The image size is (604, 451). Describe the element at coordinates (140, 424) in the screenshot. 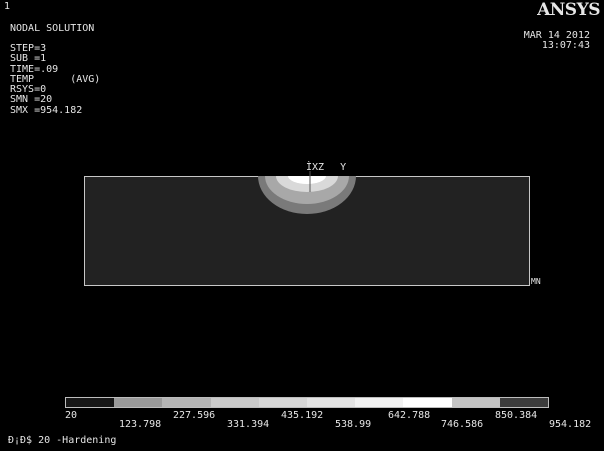

I see `legend-value-2: 123.798` at that location.